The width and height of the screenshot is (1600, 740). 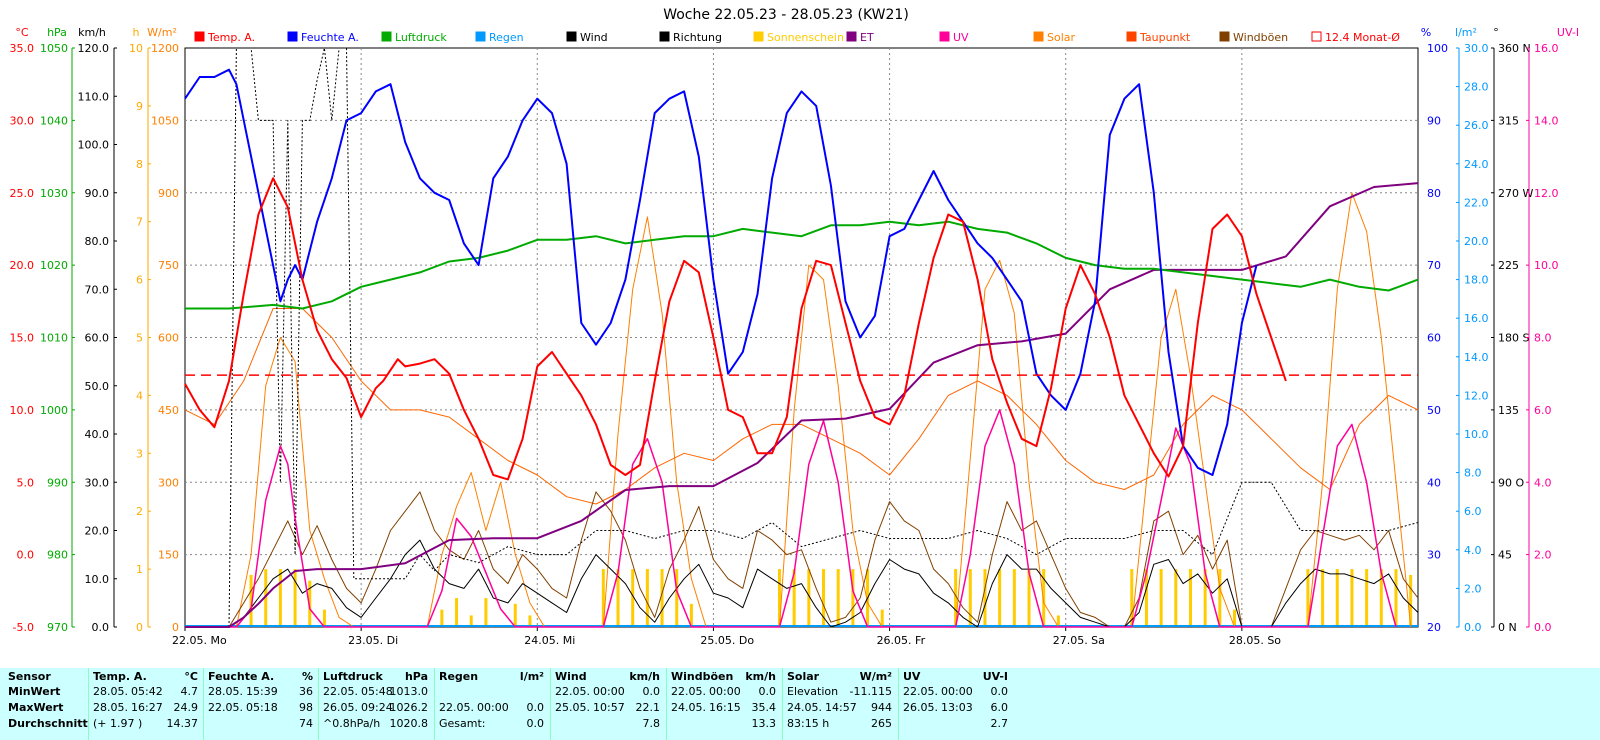 What do you see at coordinates (1473, 511) in the screenshot?
I see `axis-tick-label-rain: 6.0` at bounding box center [1473, 511].